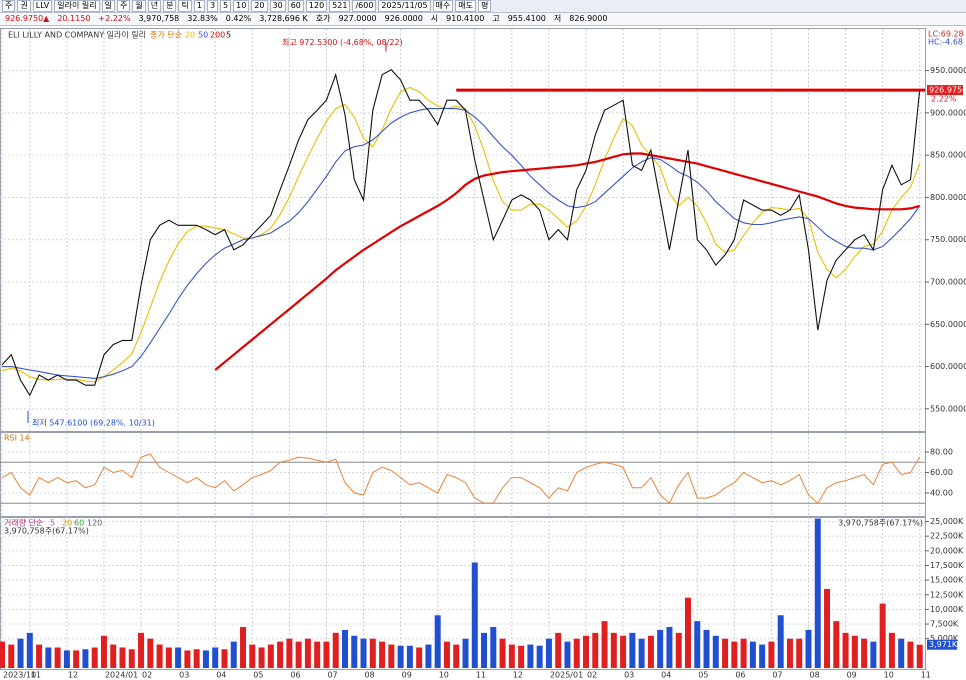  I want to click on y-tick-label: 550.0000, so click(948, 408).